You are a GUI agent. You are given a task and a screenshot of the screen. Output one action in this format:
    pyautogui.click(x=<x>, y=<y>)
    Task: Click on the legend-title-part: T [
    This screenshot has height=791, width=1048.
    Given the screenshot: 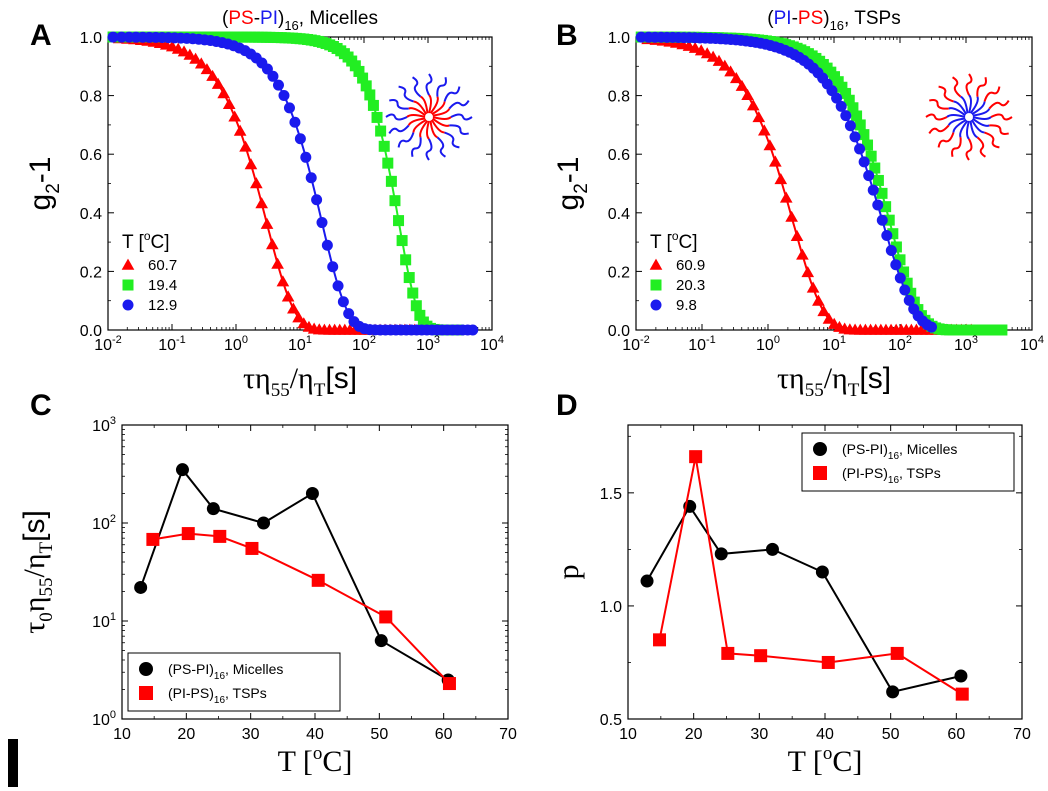 What is the action you would take?
    pyautogui.click(x=133, y=242)
    